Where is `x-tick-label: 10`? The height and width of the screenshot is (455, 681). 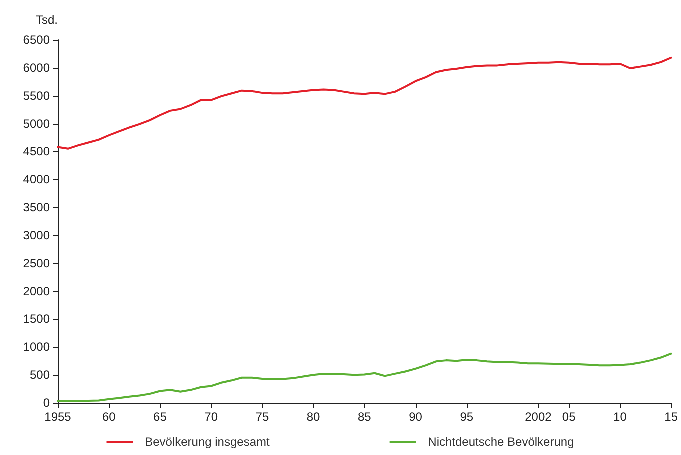
x-tick-label: 10 is located at coordinates (621, 417).